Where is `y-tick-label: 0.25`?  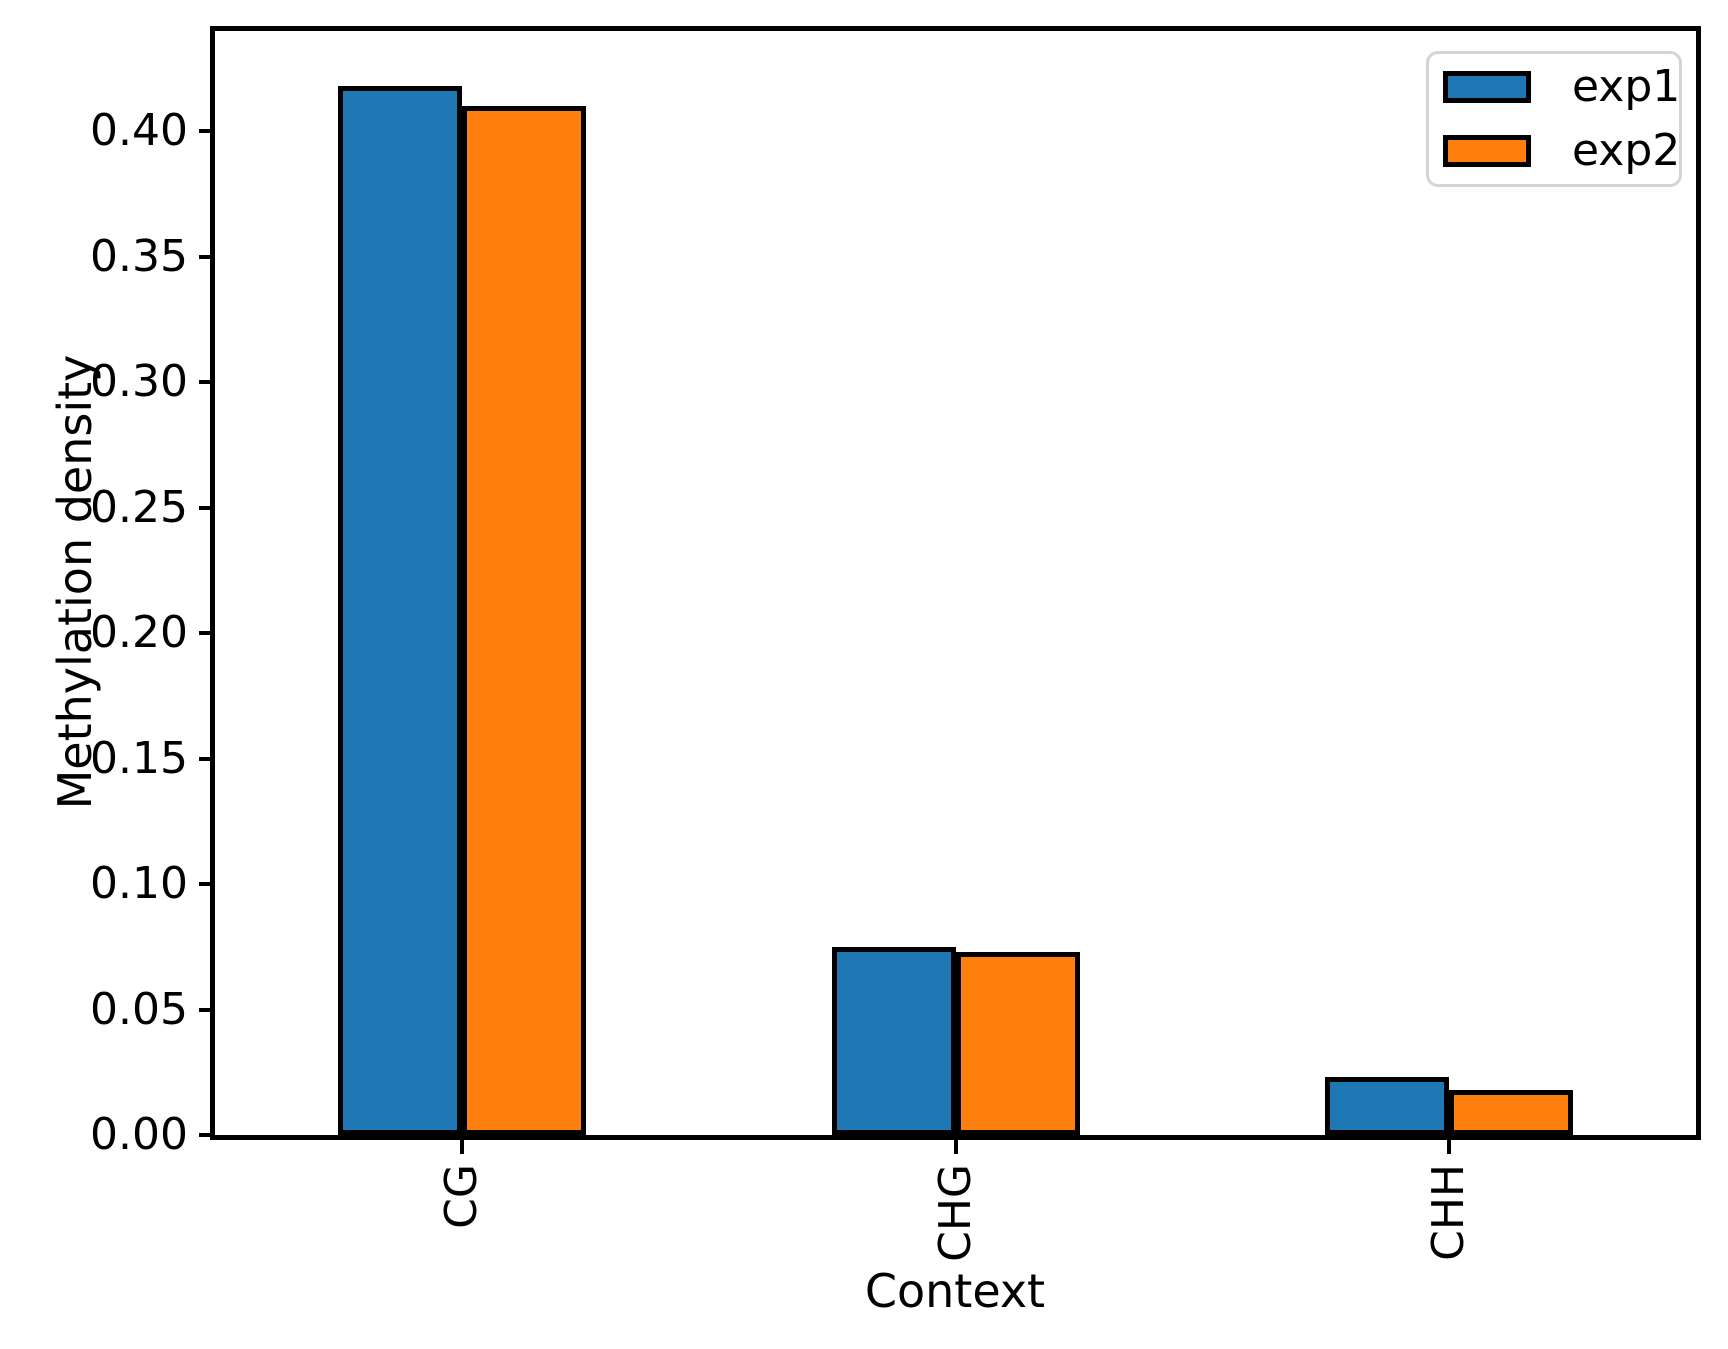 y-tick-label: 0.25 is located at coordinates (139, 507).